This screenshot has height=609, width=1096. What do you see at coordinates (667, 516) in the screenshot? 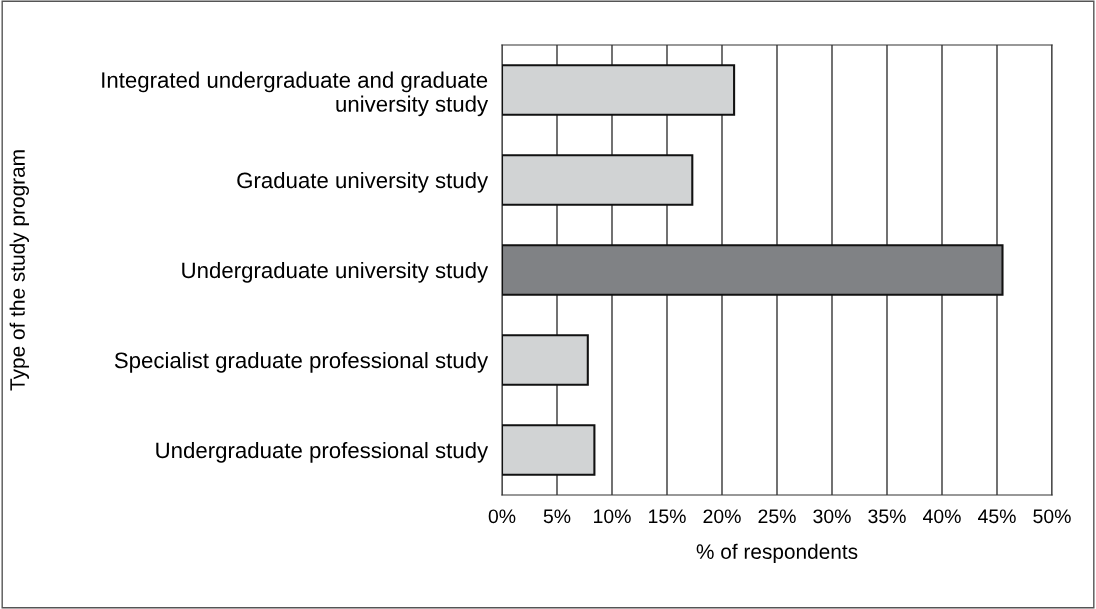
I see `x-tick-label: 15%` at bounding box center [667, 516].